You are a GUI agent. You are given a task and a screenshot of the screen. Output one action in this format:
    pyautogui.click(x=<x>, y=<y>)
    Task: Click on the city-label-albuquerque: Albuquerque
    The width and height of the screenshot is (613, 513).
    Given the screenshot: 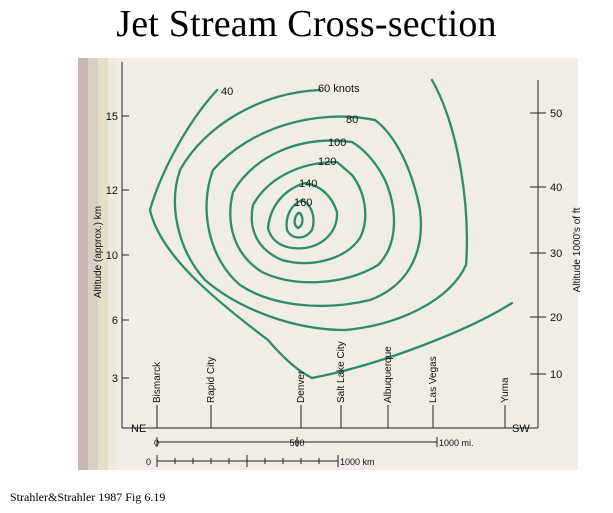 What is the action you would take?
    pyautogui.click(x=388, y=374)
    